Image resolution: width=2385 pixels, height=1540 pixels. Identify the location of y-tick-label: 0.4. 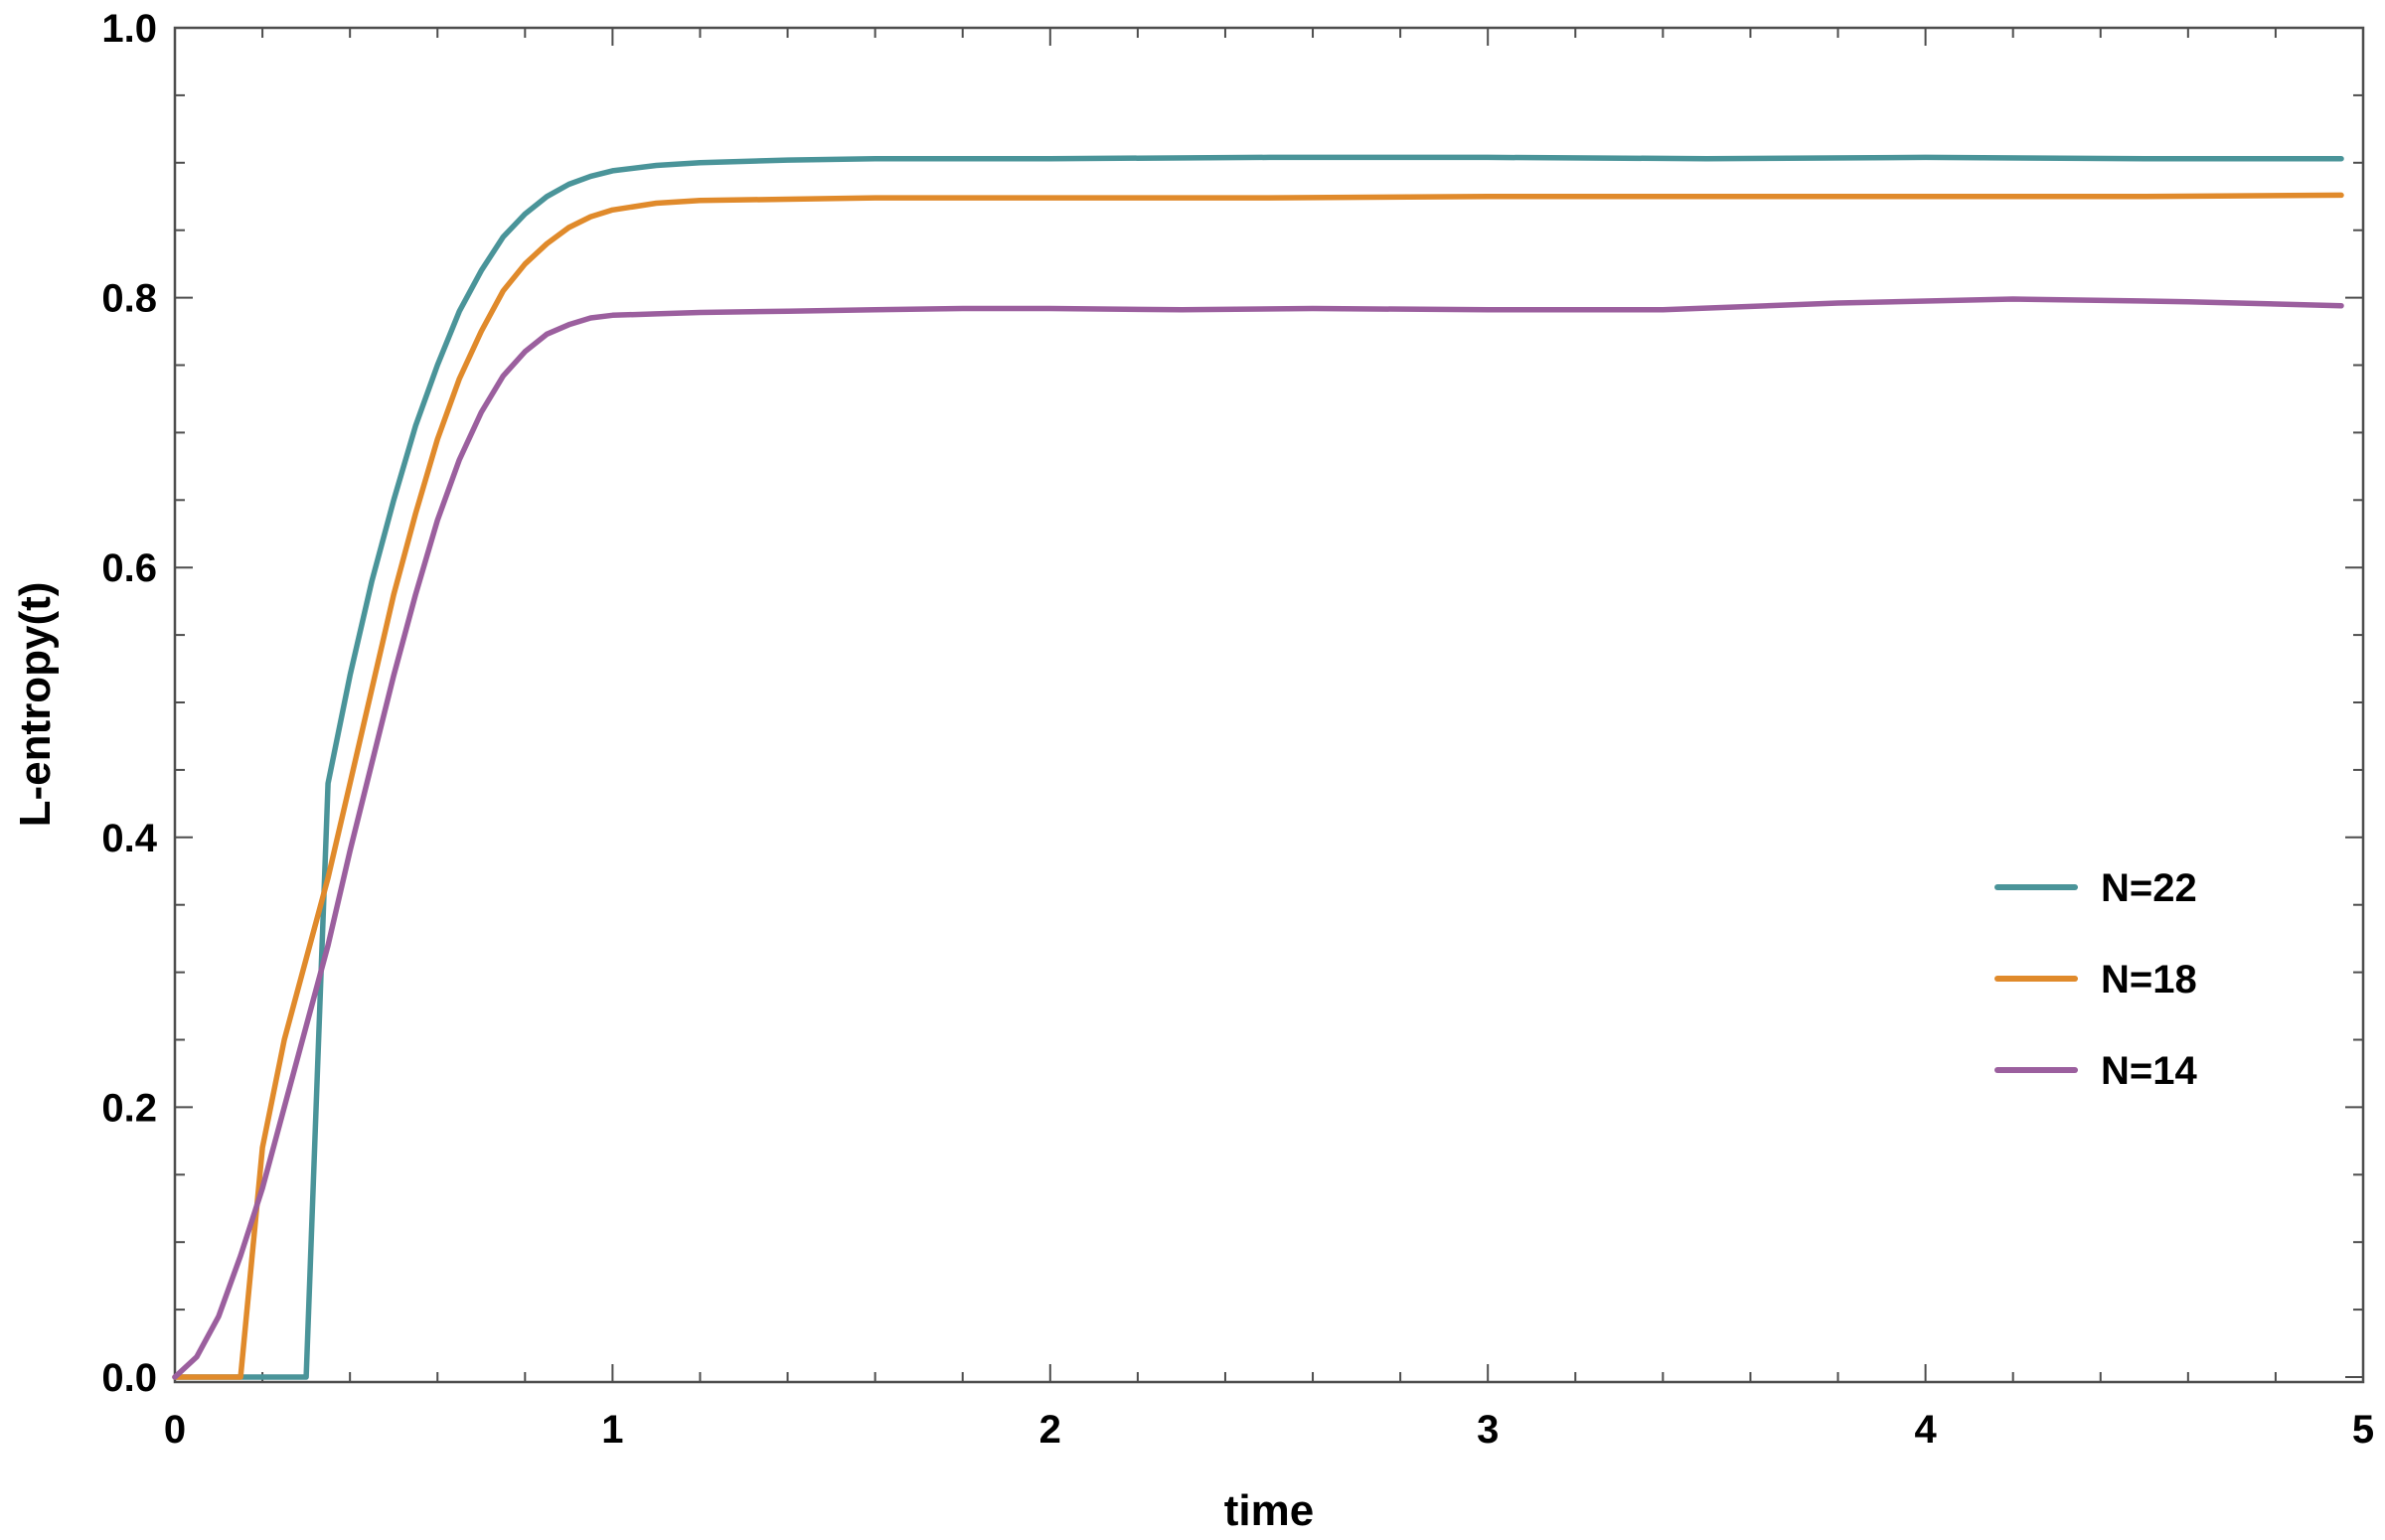
(129, 838).